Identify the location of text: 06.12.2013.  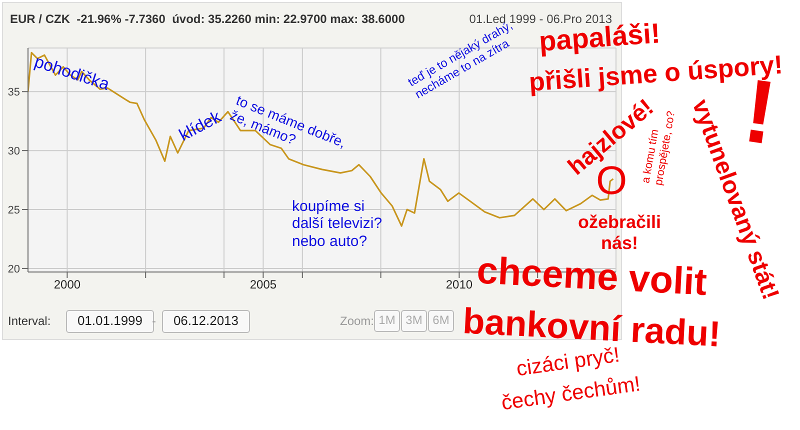
(206, 321).